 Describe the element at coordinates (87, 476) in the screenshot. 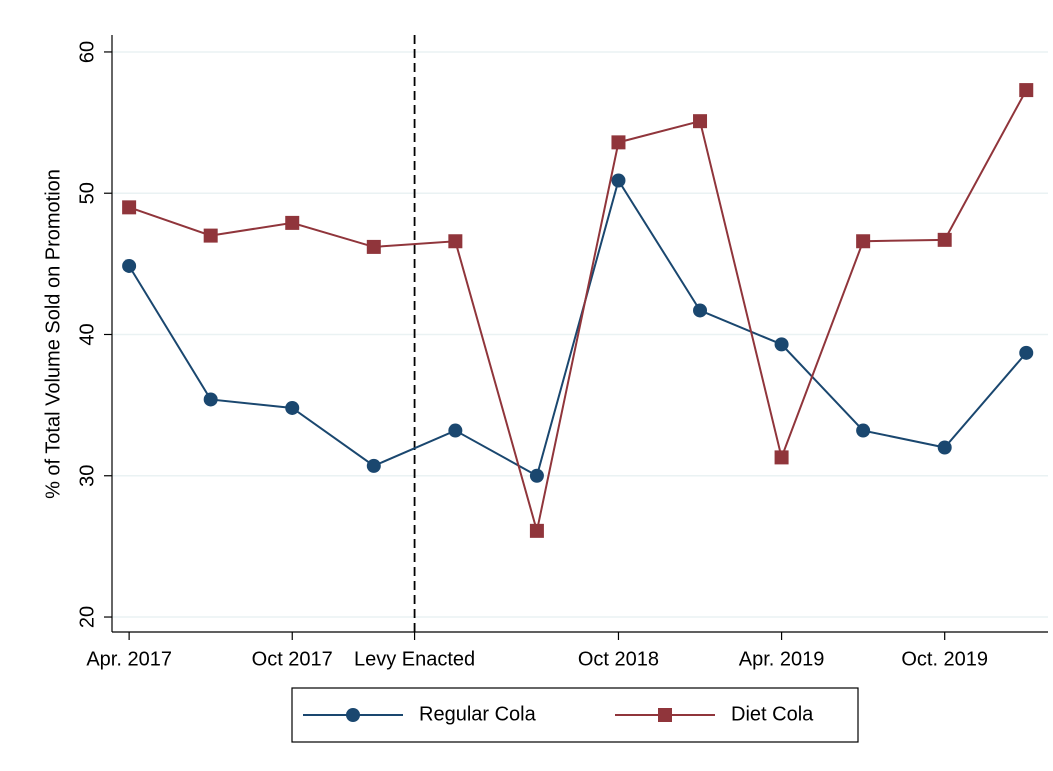

I see `y-tick-label: 30` at that location.